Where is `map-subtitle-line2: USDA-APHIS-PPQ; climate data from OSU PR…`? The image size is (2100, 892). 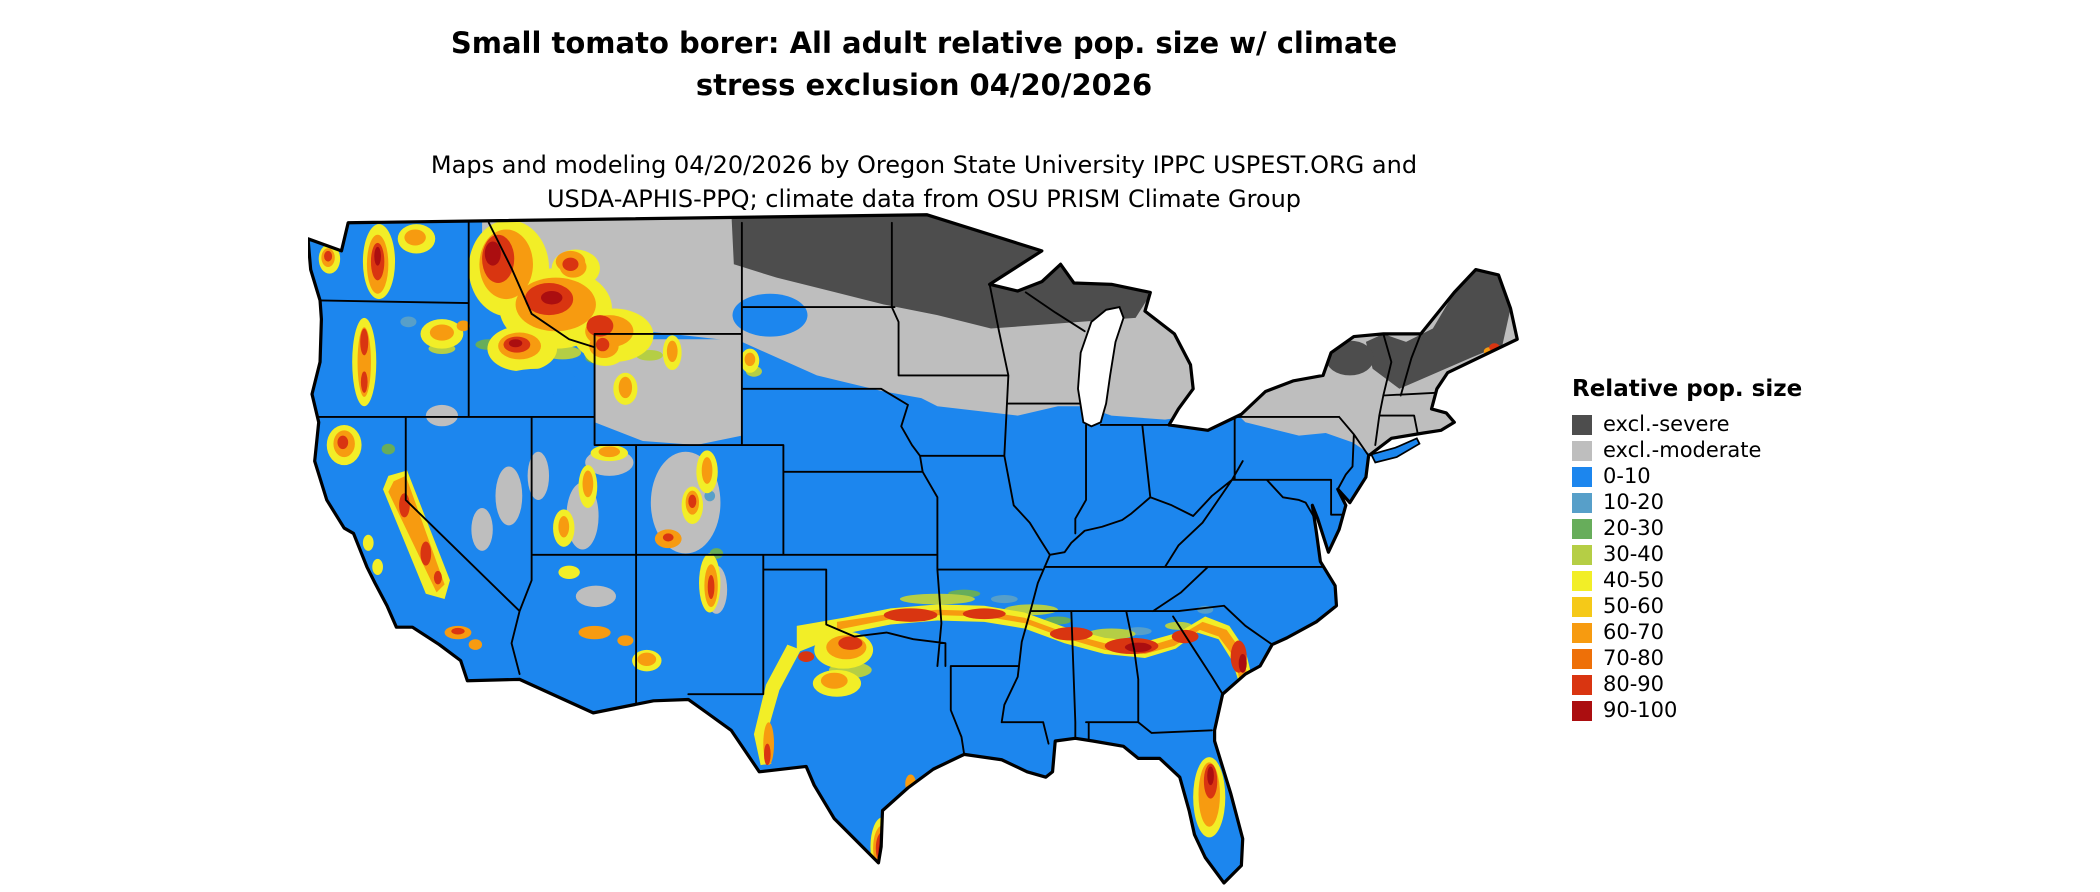 map-subtitle-line2: USDA-APHIS-PPQ; climate data from OSU PR… is located at coordinates (924, 199).